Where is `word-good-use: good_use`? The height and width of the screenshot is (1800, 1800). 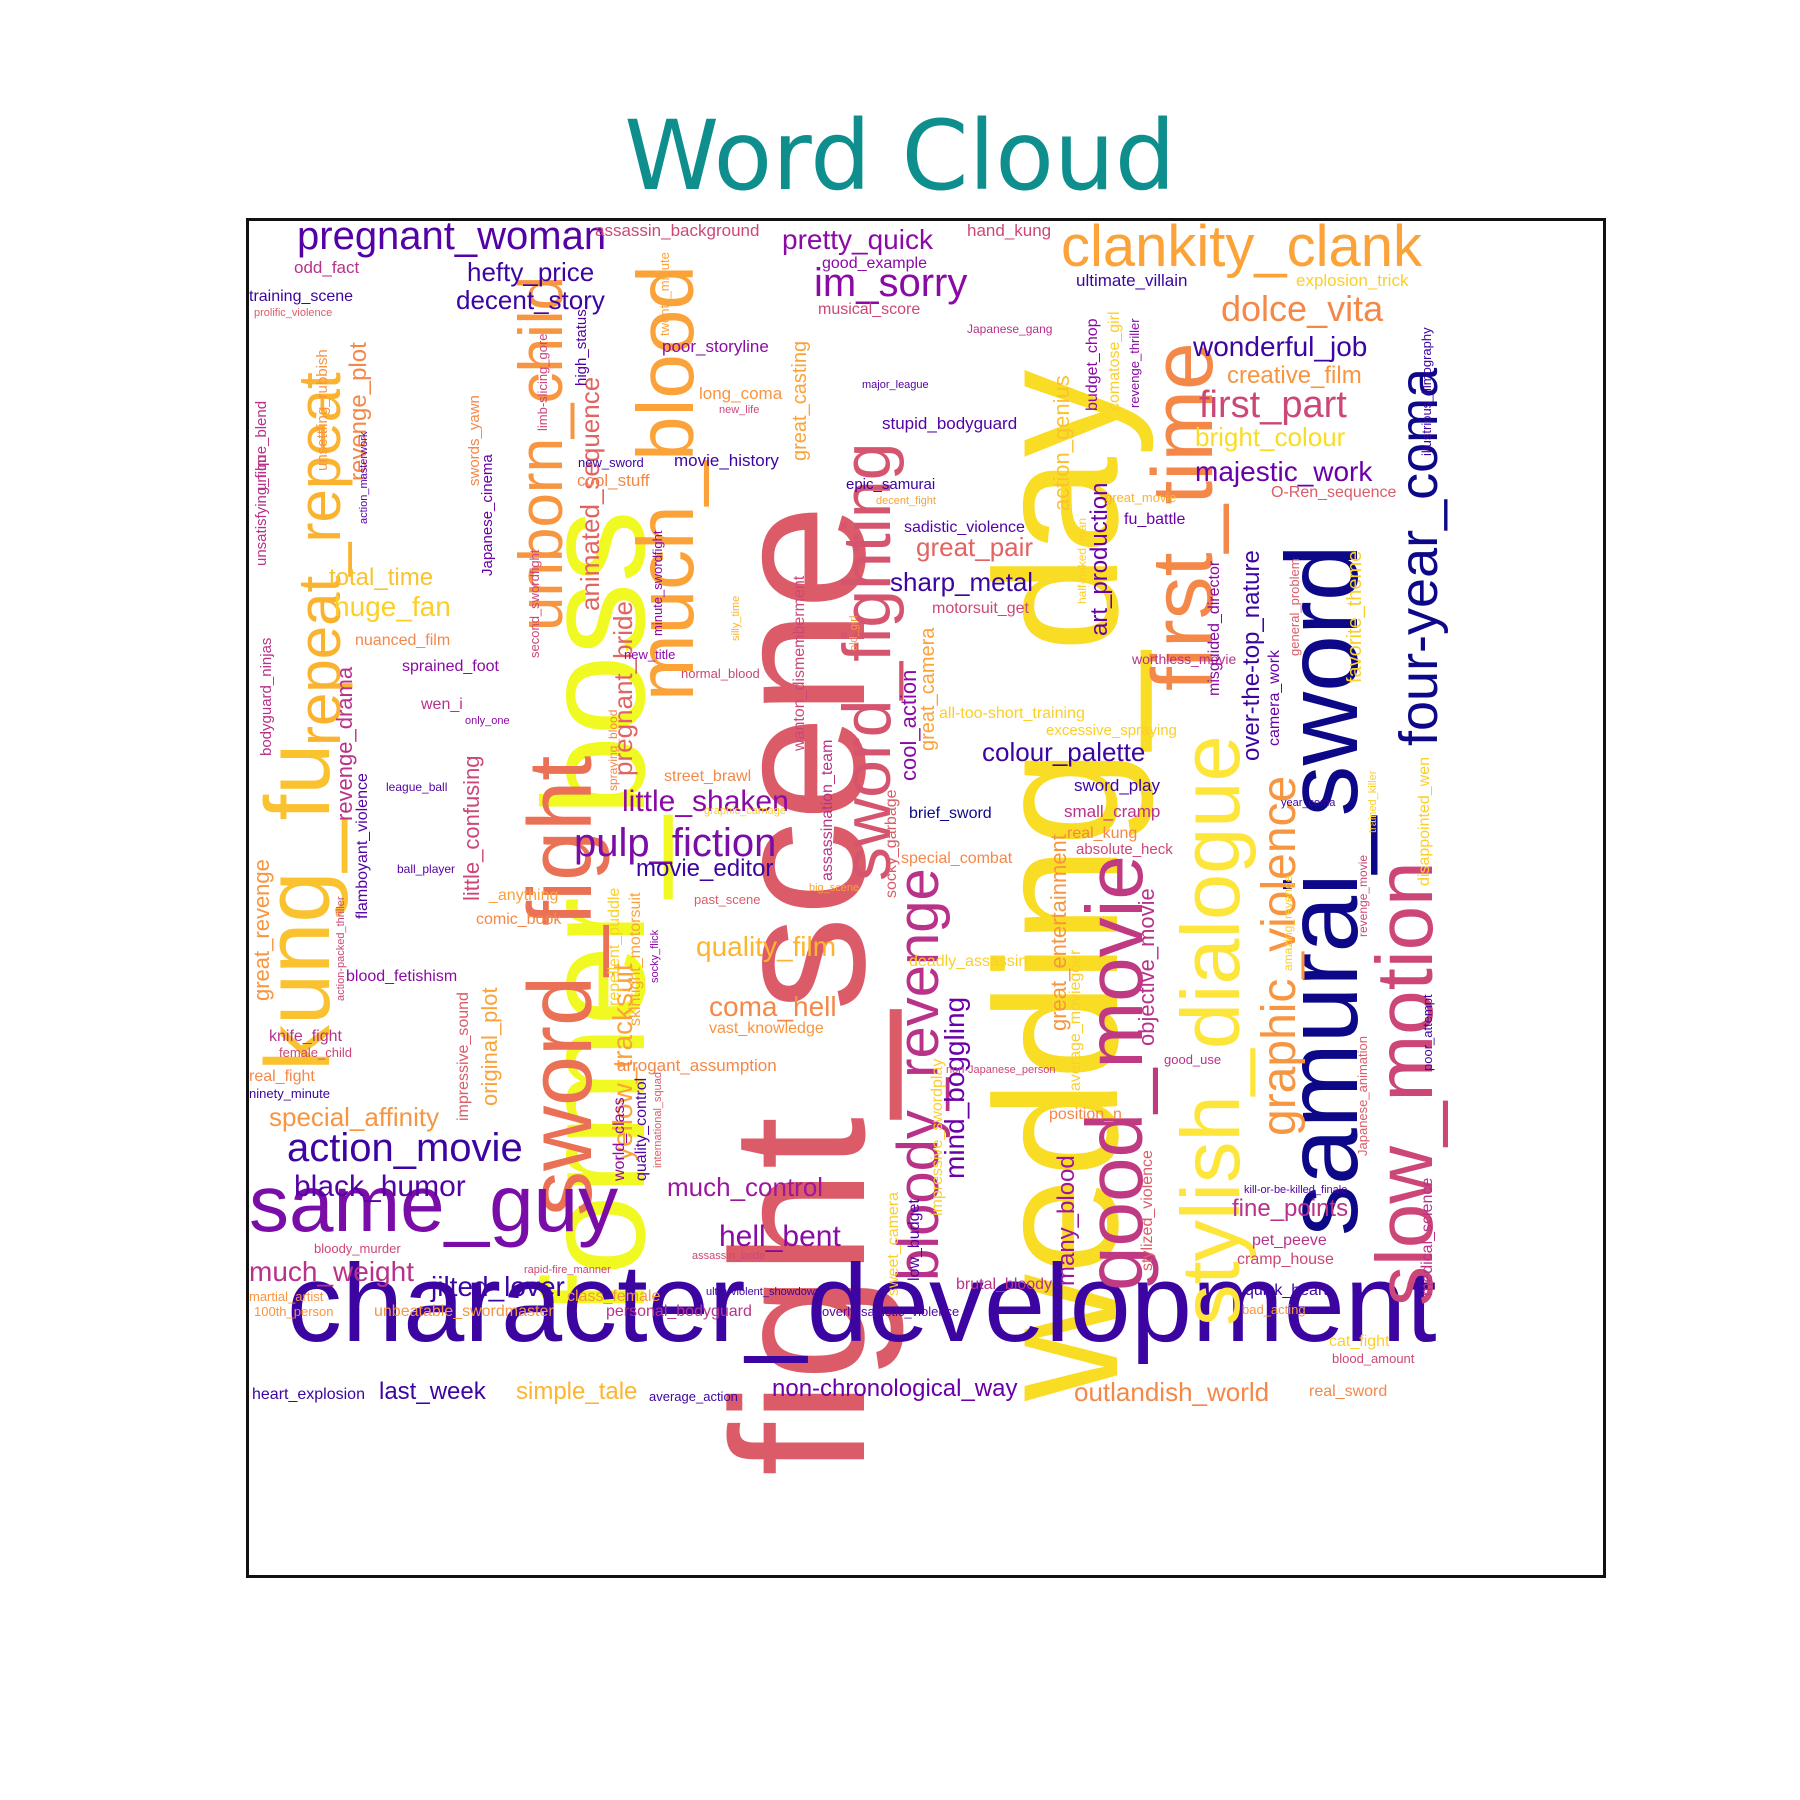 word-good-use: good_use is located at coordinates (1192, 1059).